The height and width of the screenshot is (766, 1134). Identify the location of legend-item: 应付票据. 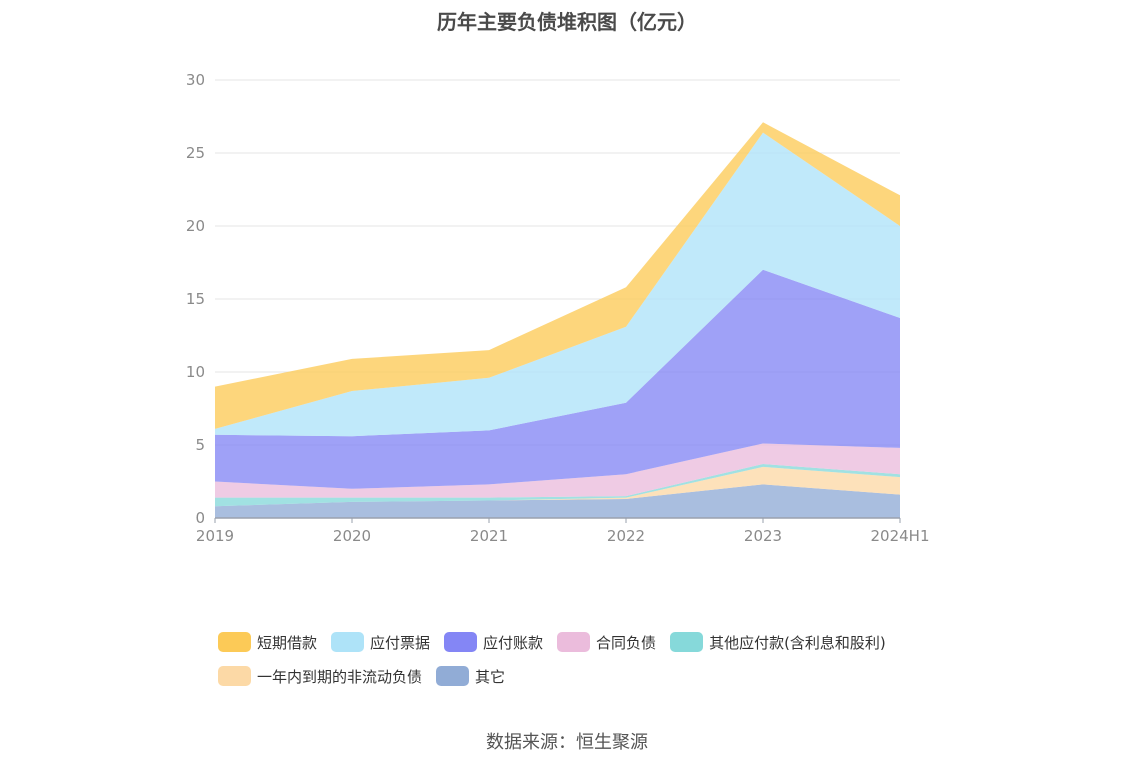
(380, 642).